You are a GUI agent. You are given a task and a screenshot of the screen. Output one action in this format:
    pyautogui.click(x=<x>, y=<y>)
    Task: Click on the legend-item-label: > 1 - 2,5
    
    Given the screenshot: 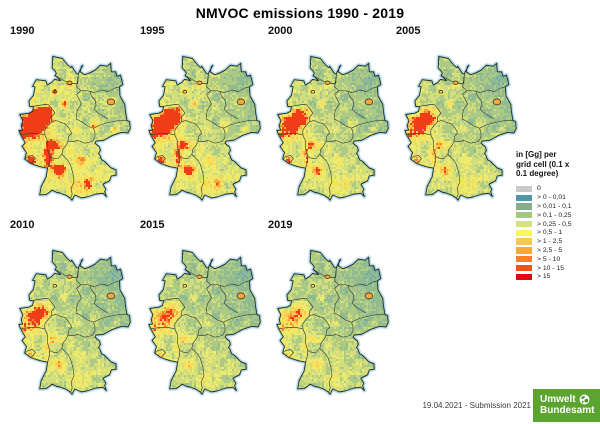 What is the action you would take?
    pyautogui.click(x=550, y=242)
    